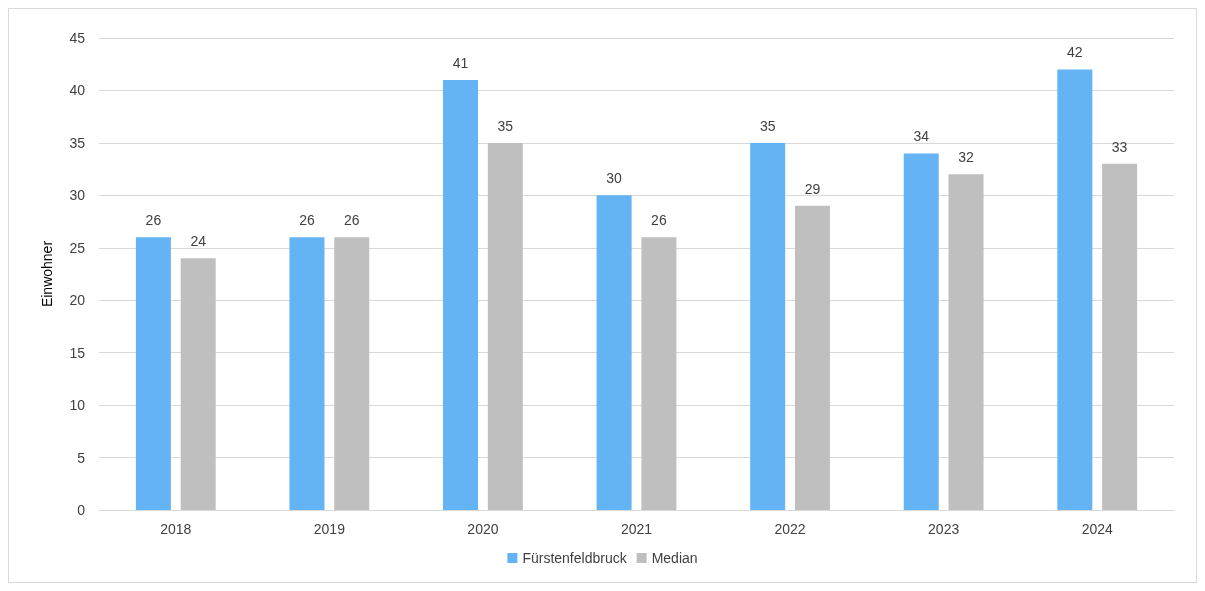  What do you see at coordinates (176, 529) in the screenshot?
I see `x-tick-label: 2018` at bounding box center [176, 529].